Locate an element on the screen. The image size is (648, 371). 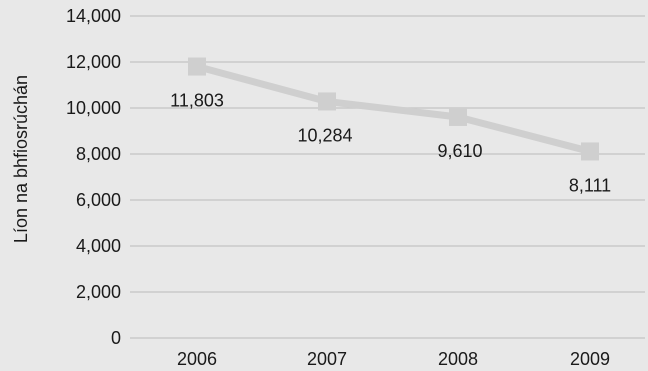
data-label: 11,803 is located at coordinates (197, 101).